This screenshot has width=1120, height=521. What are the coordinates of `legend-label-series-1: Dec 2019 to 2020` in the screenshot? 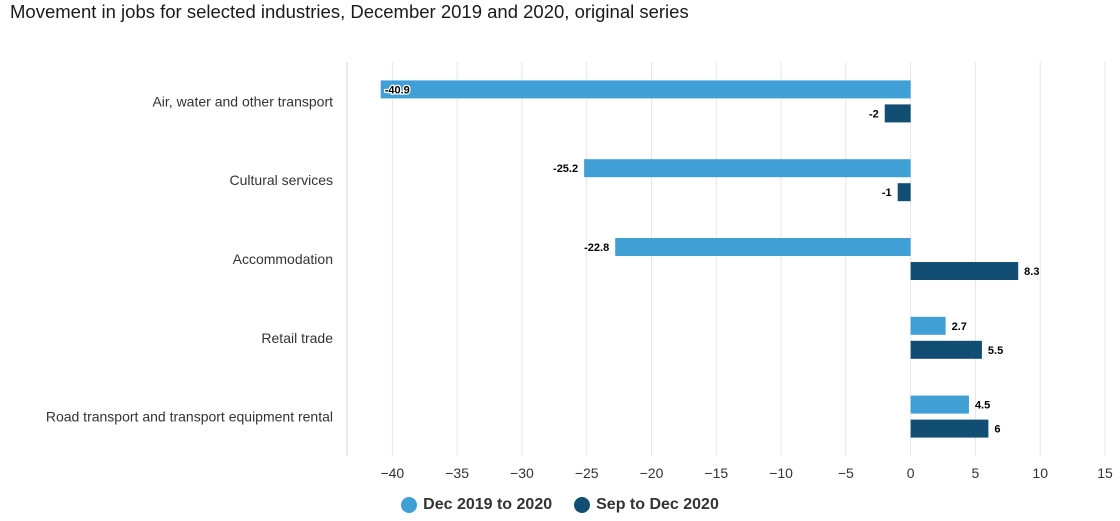 It's located at (488, 504).